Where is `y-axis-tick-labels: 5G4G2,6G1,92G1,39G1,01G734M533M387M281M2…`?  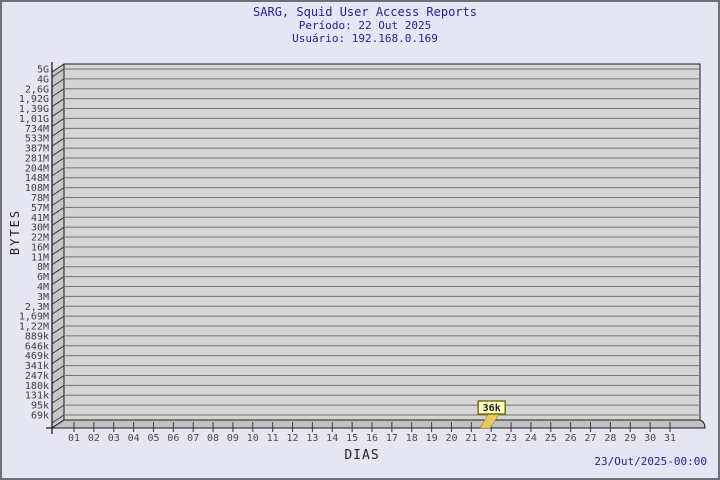
y-axis-tick-labels: 5G4G2,6G1,92G1,39G1,01G734M533M387M281M2… is located at coordinates (34, 243).